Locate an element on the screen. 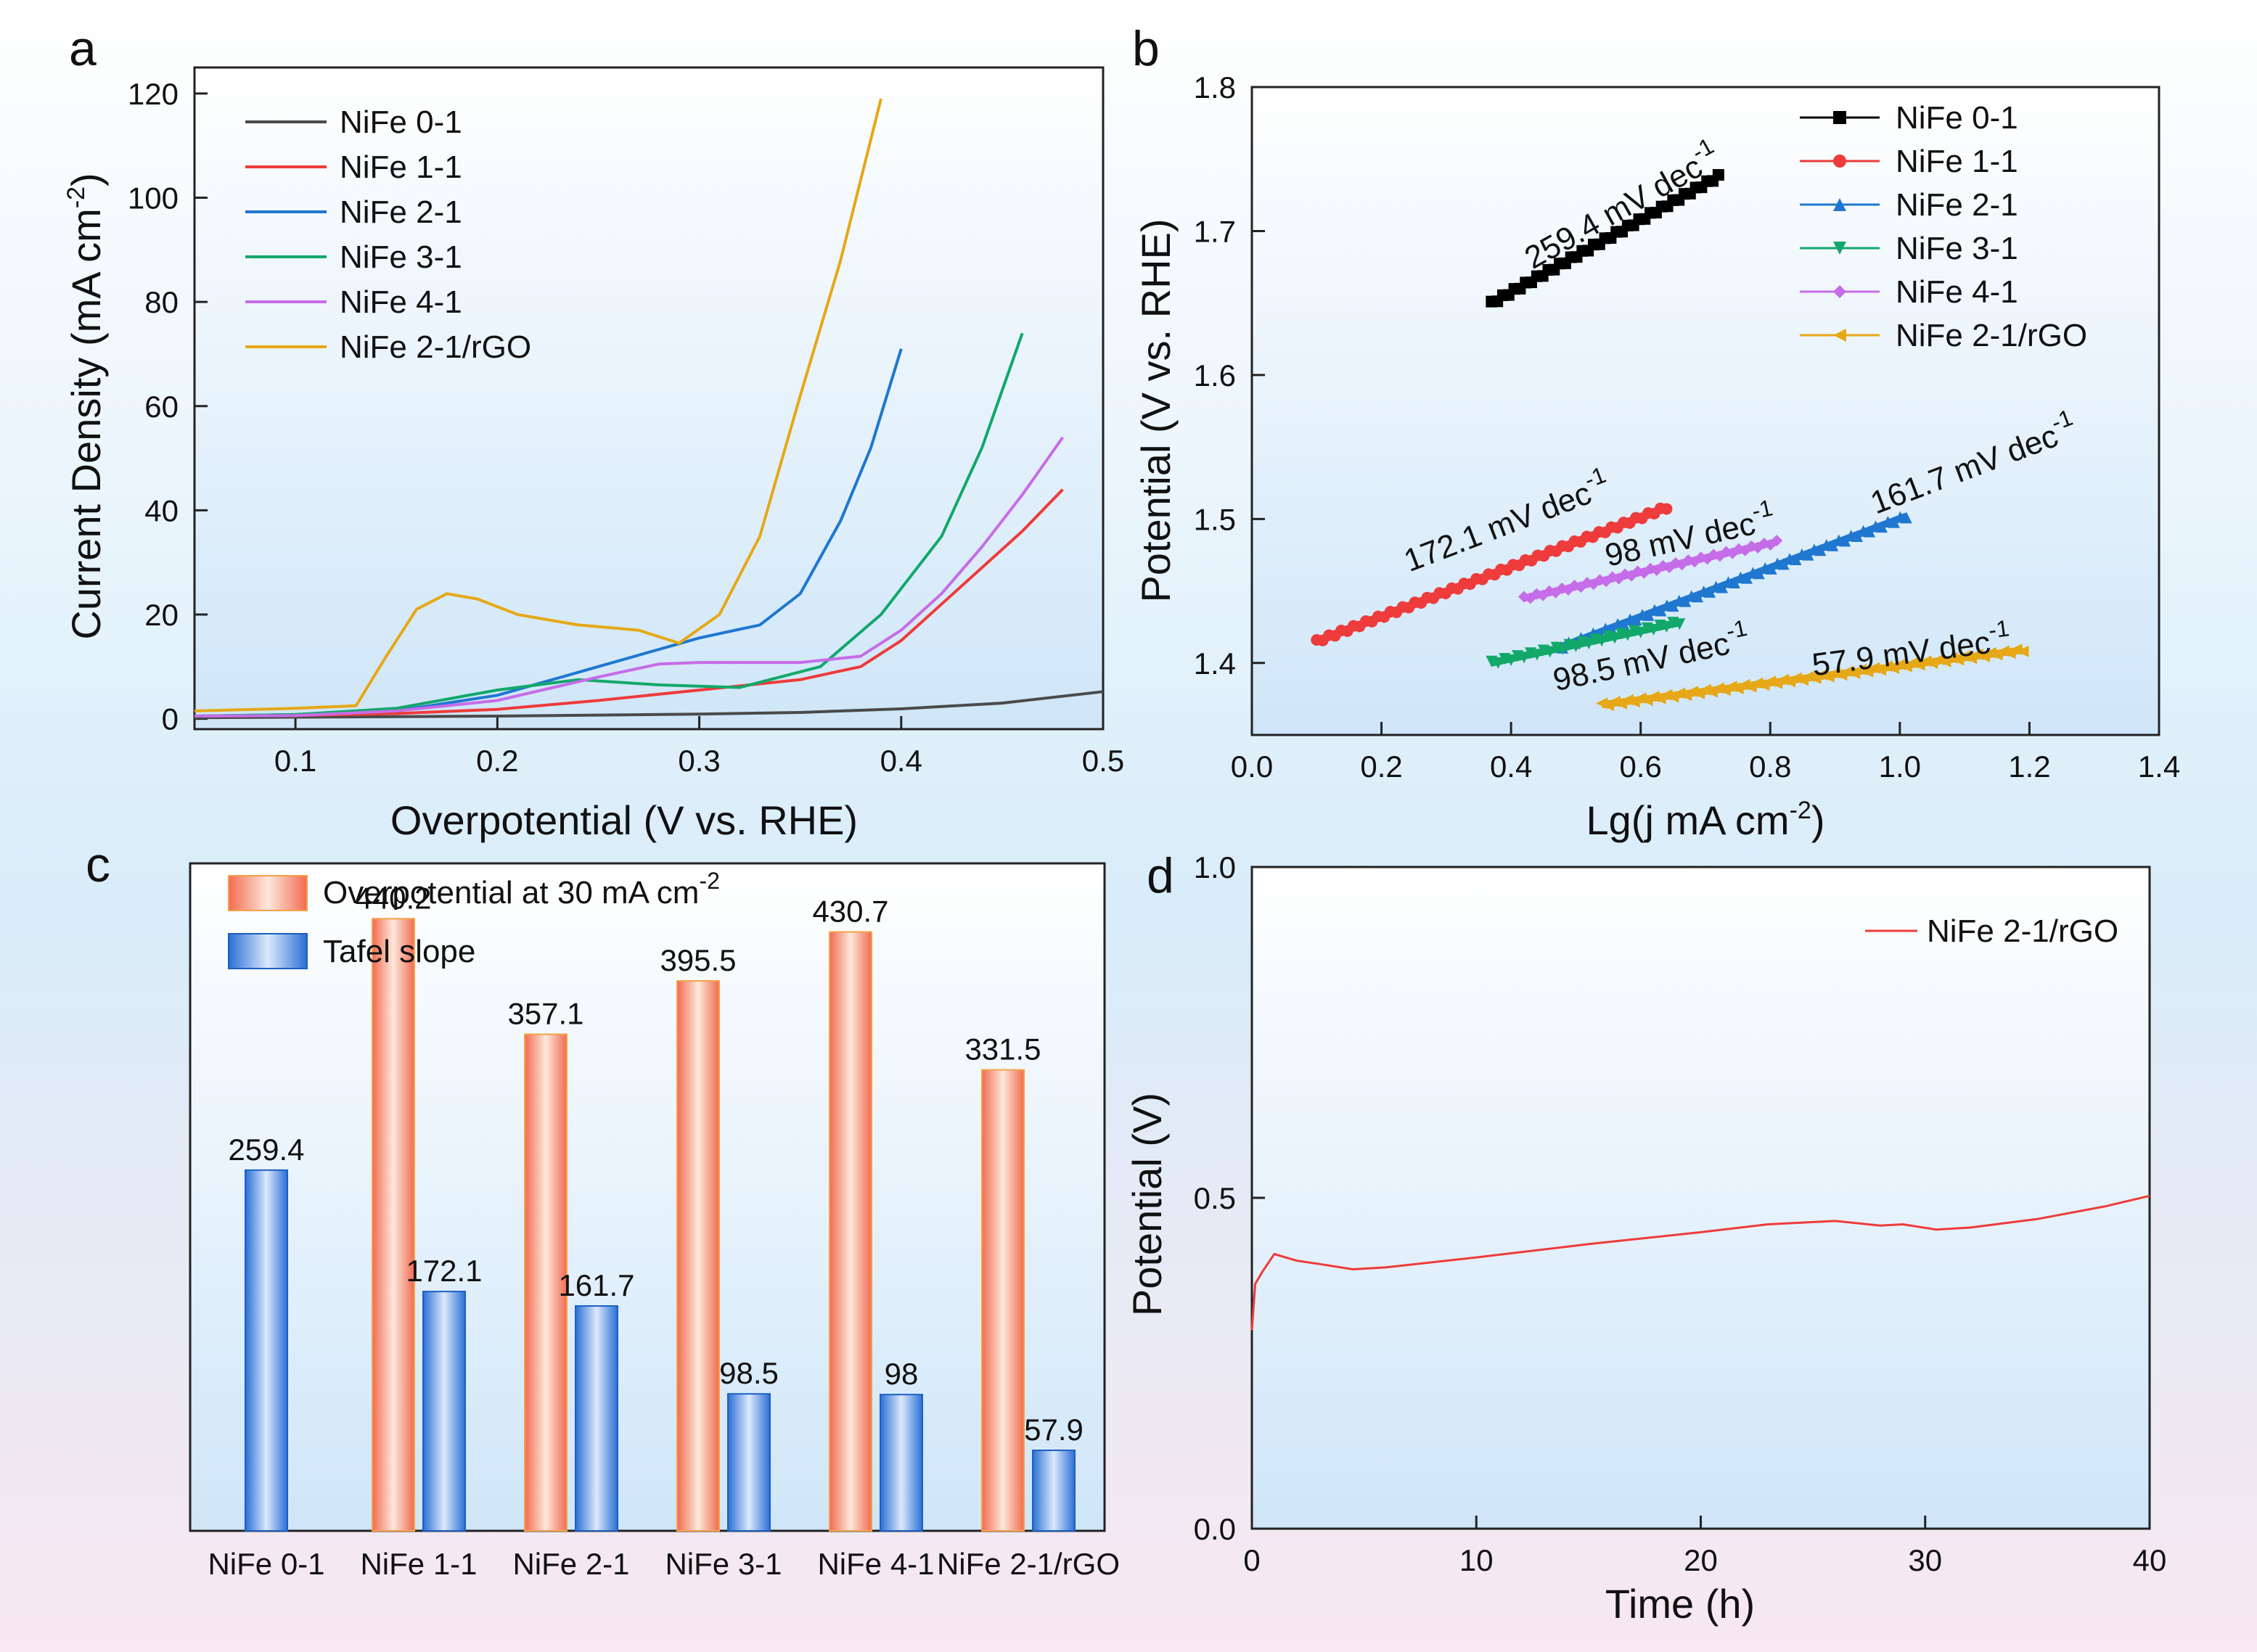  panel-d-xtick-label: 30 is located at coordinates (1925, 1560).